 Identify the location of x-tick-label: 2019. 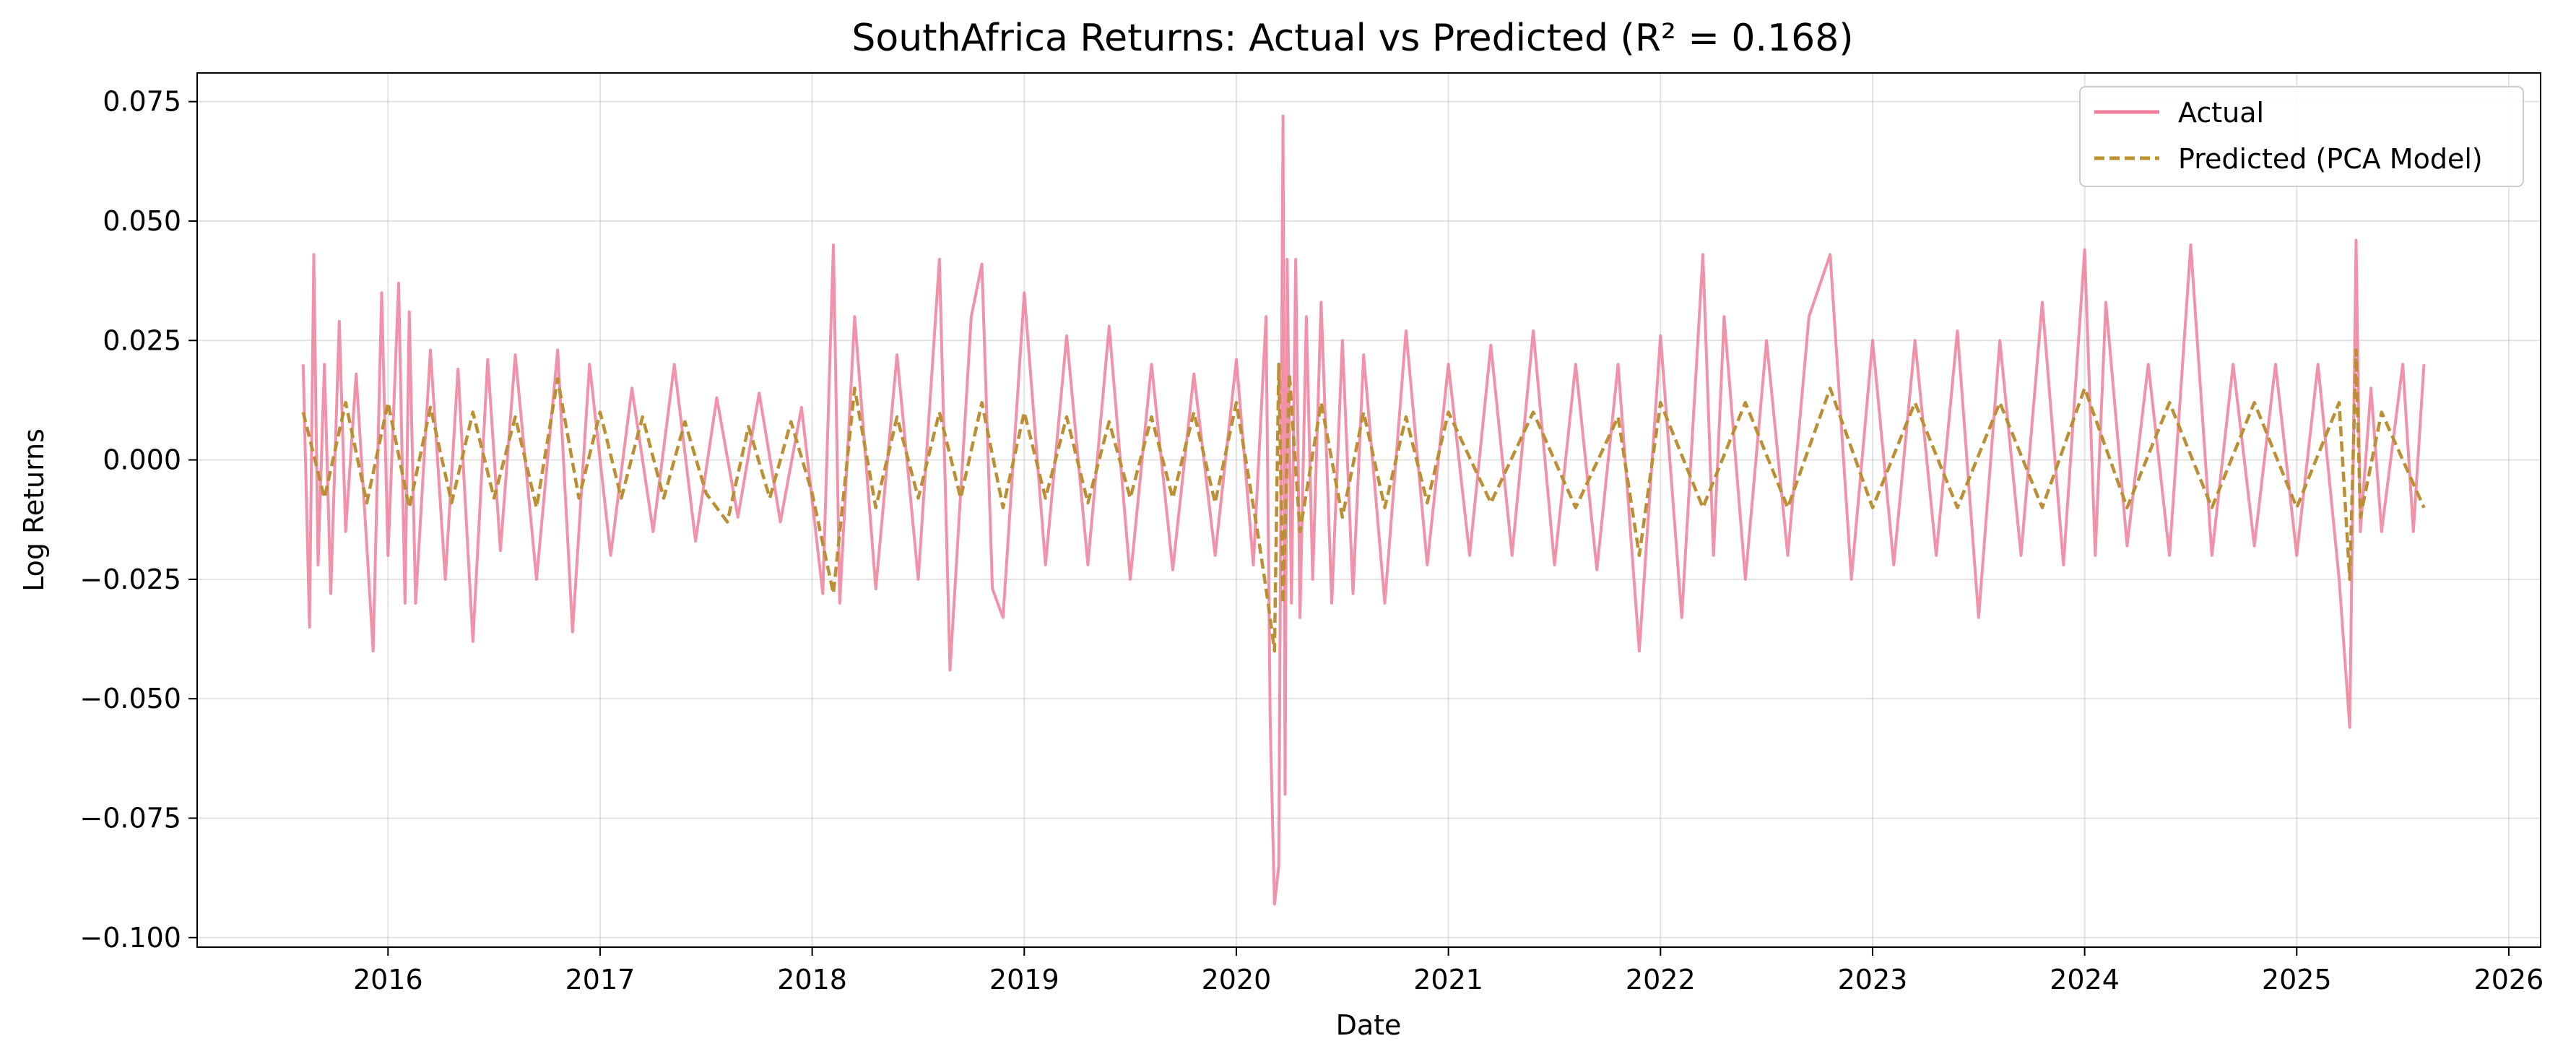
(1024, 980).